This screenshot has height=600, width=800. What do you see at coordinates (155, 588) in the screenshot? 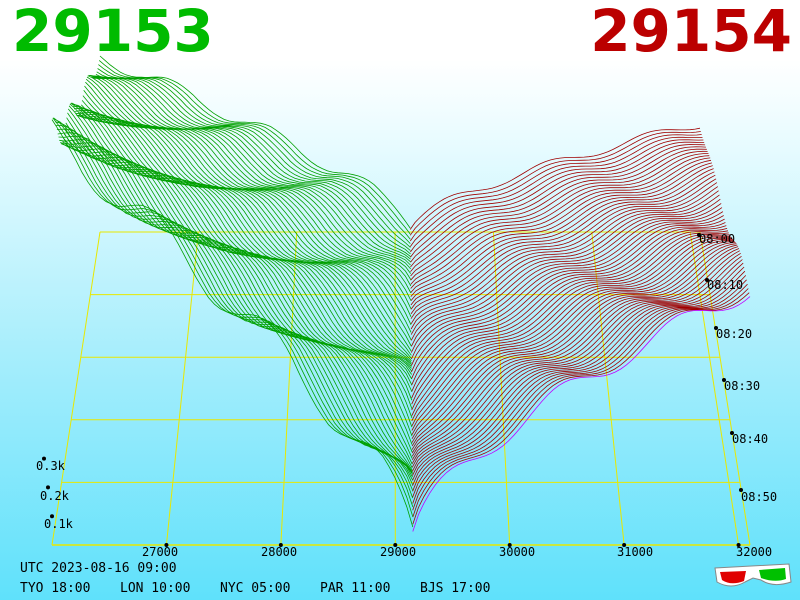
I see `lon-time: LON 10:00` at bounding box center [155, 588].